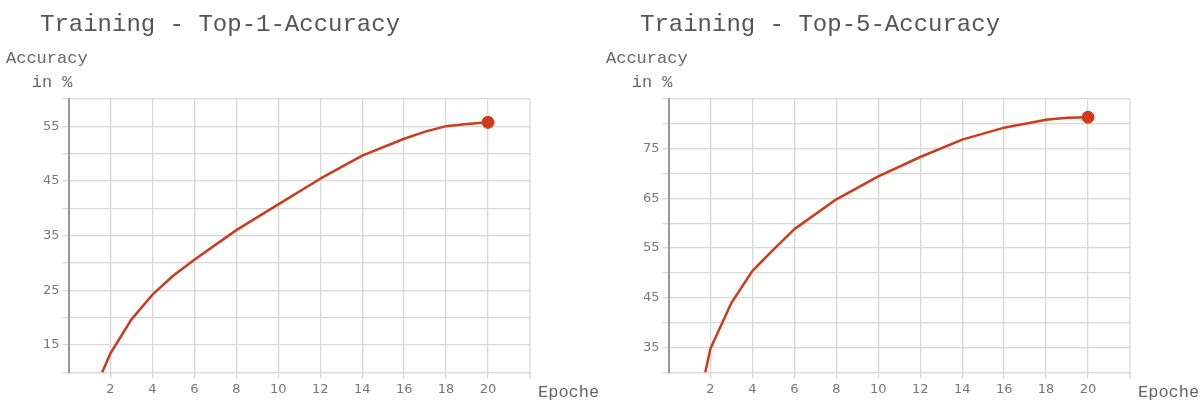 The image size is (1200, 400). I want to click on y-tick-label: 75, so click(651, 147).